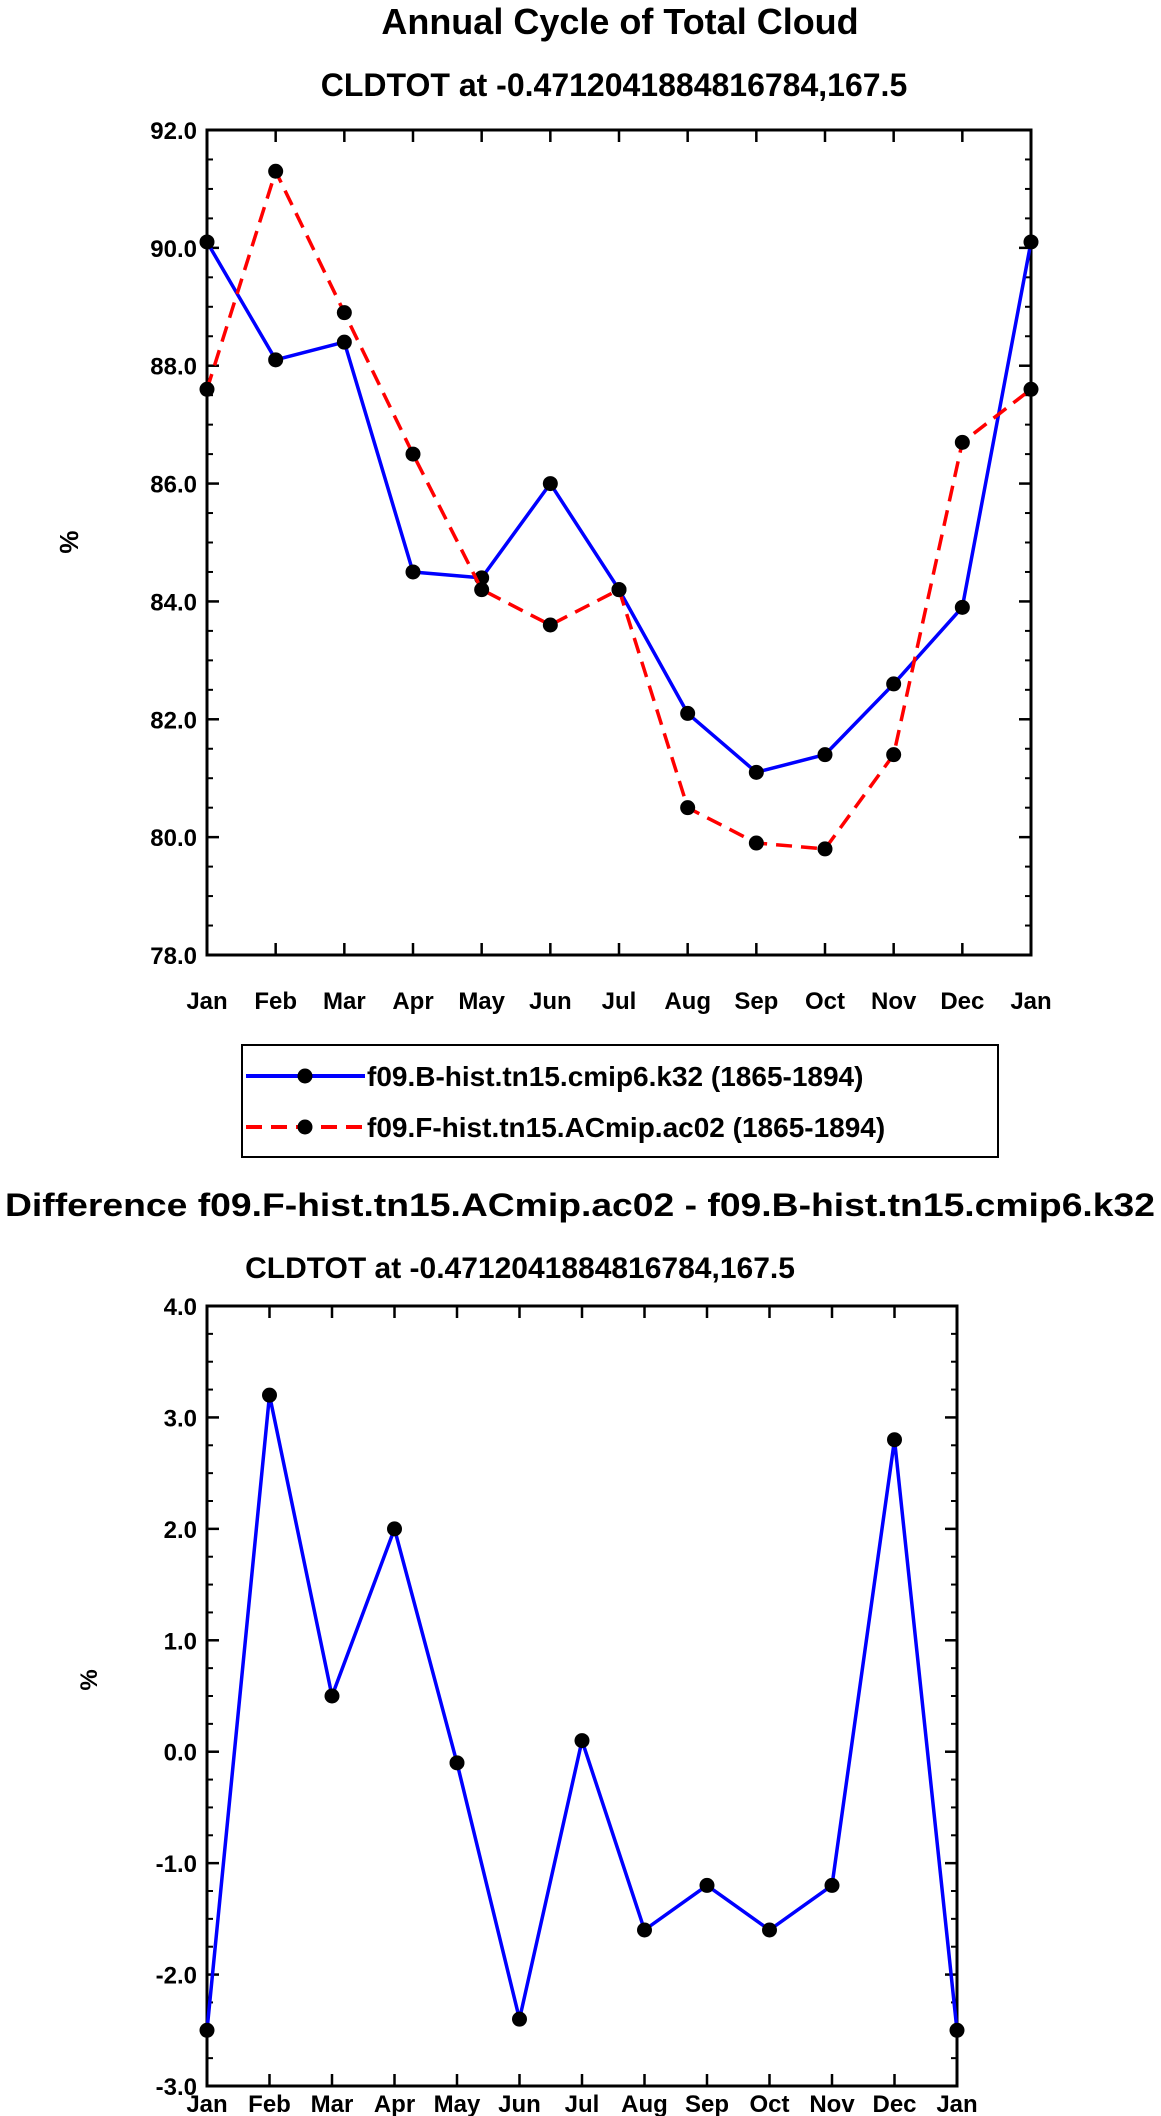  I want to click on legend-entry-series-2: f09.F-hist.tn15.ACmip.ac02 (1865-1894), so click(565, 1127).